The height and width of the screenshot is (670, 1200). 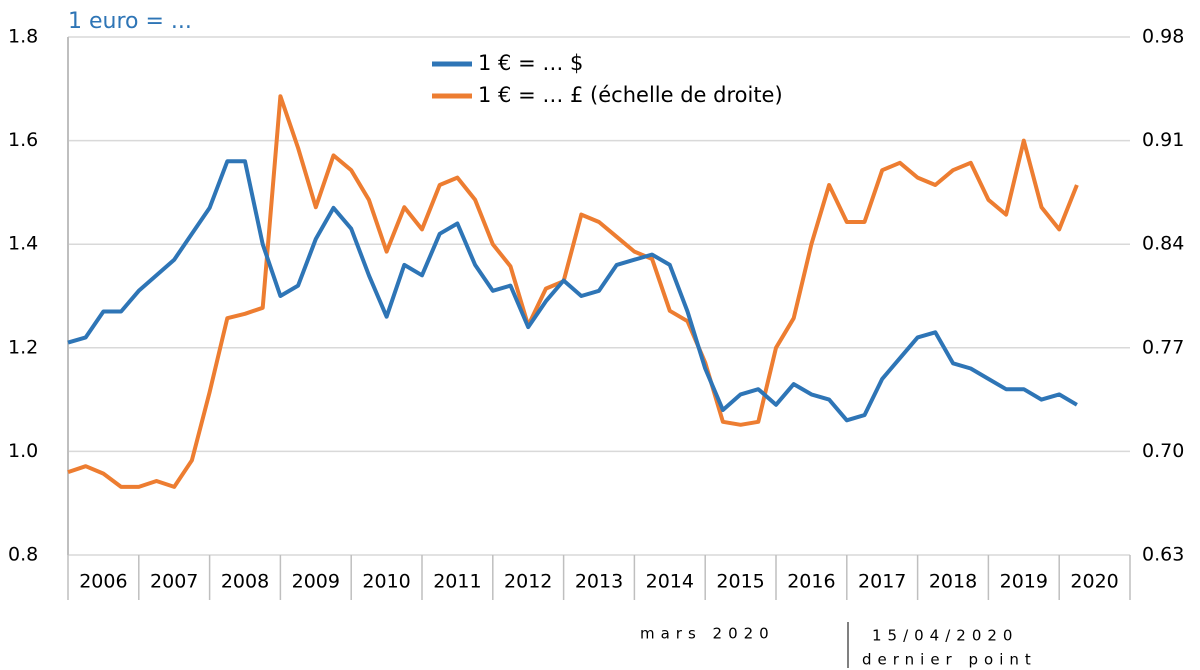 I want to click on x-tick-label: 2009, so click(x=316, y=582).